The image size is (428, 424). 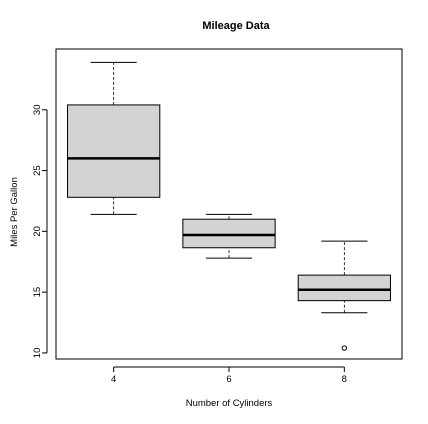 What do you see at coordinates (37, 353) in the screenshot?
I see `y-tick-label: 10` at bounding box center [37, 353].